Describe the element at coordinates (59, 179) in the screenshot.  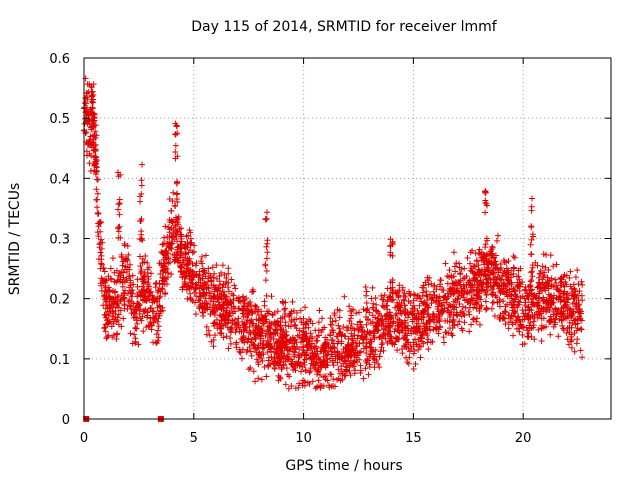
I see `y-tick-label: 0.4` at that location.